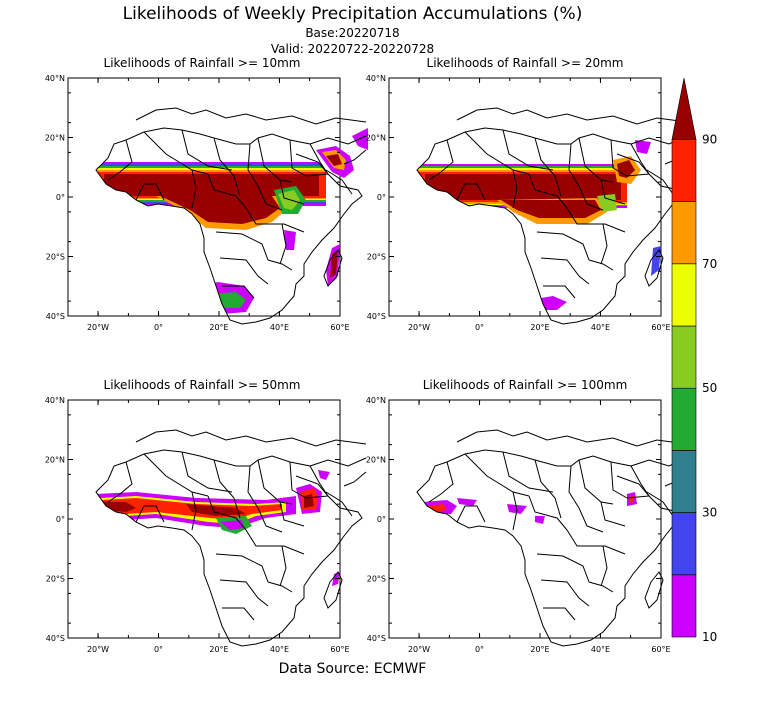 This screenshot has width=761, height=716. What do you see at coordinates (202, 63) in the screenshot?
I see `panel-title-10mm: Likelihoods of Rainfall >= 10mm` at bounding box center [202, 63].